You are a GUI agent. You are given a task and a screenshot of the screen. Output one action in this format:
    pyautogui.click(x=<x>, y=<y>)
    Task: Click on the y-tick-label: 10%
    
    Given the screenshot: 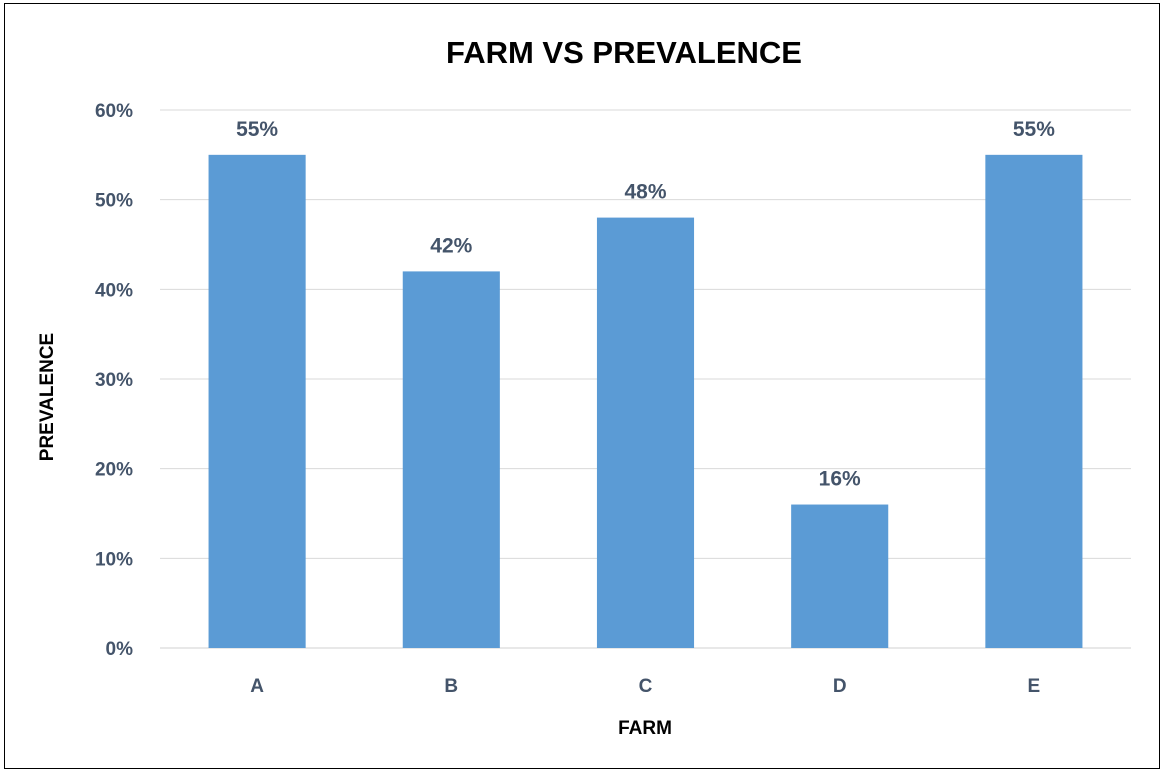 What is the action you would take?
    pyautogui.click(x=114, y=559)
    